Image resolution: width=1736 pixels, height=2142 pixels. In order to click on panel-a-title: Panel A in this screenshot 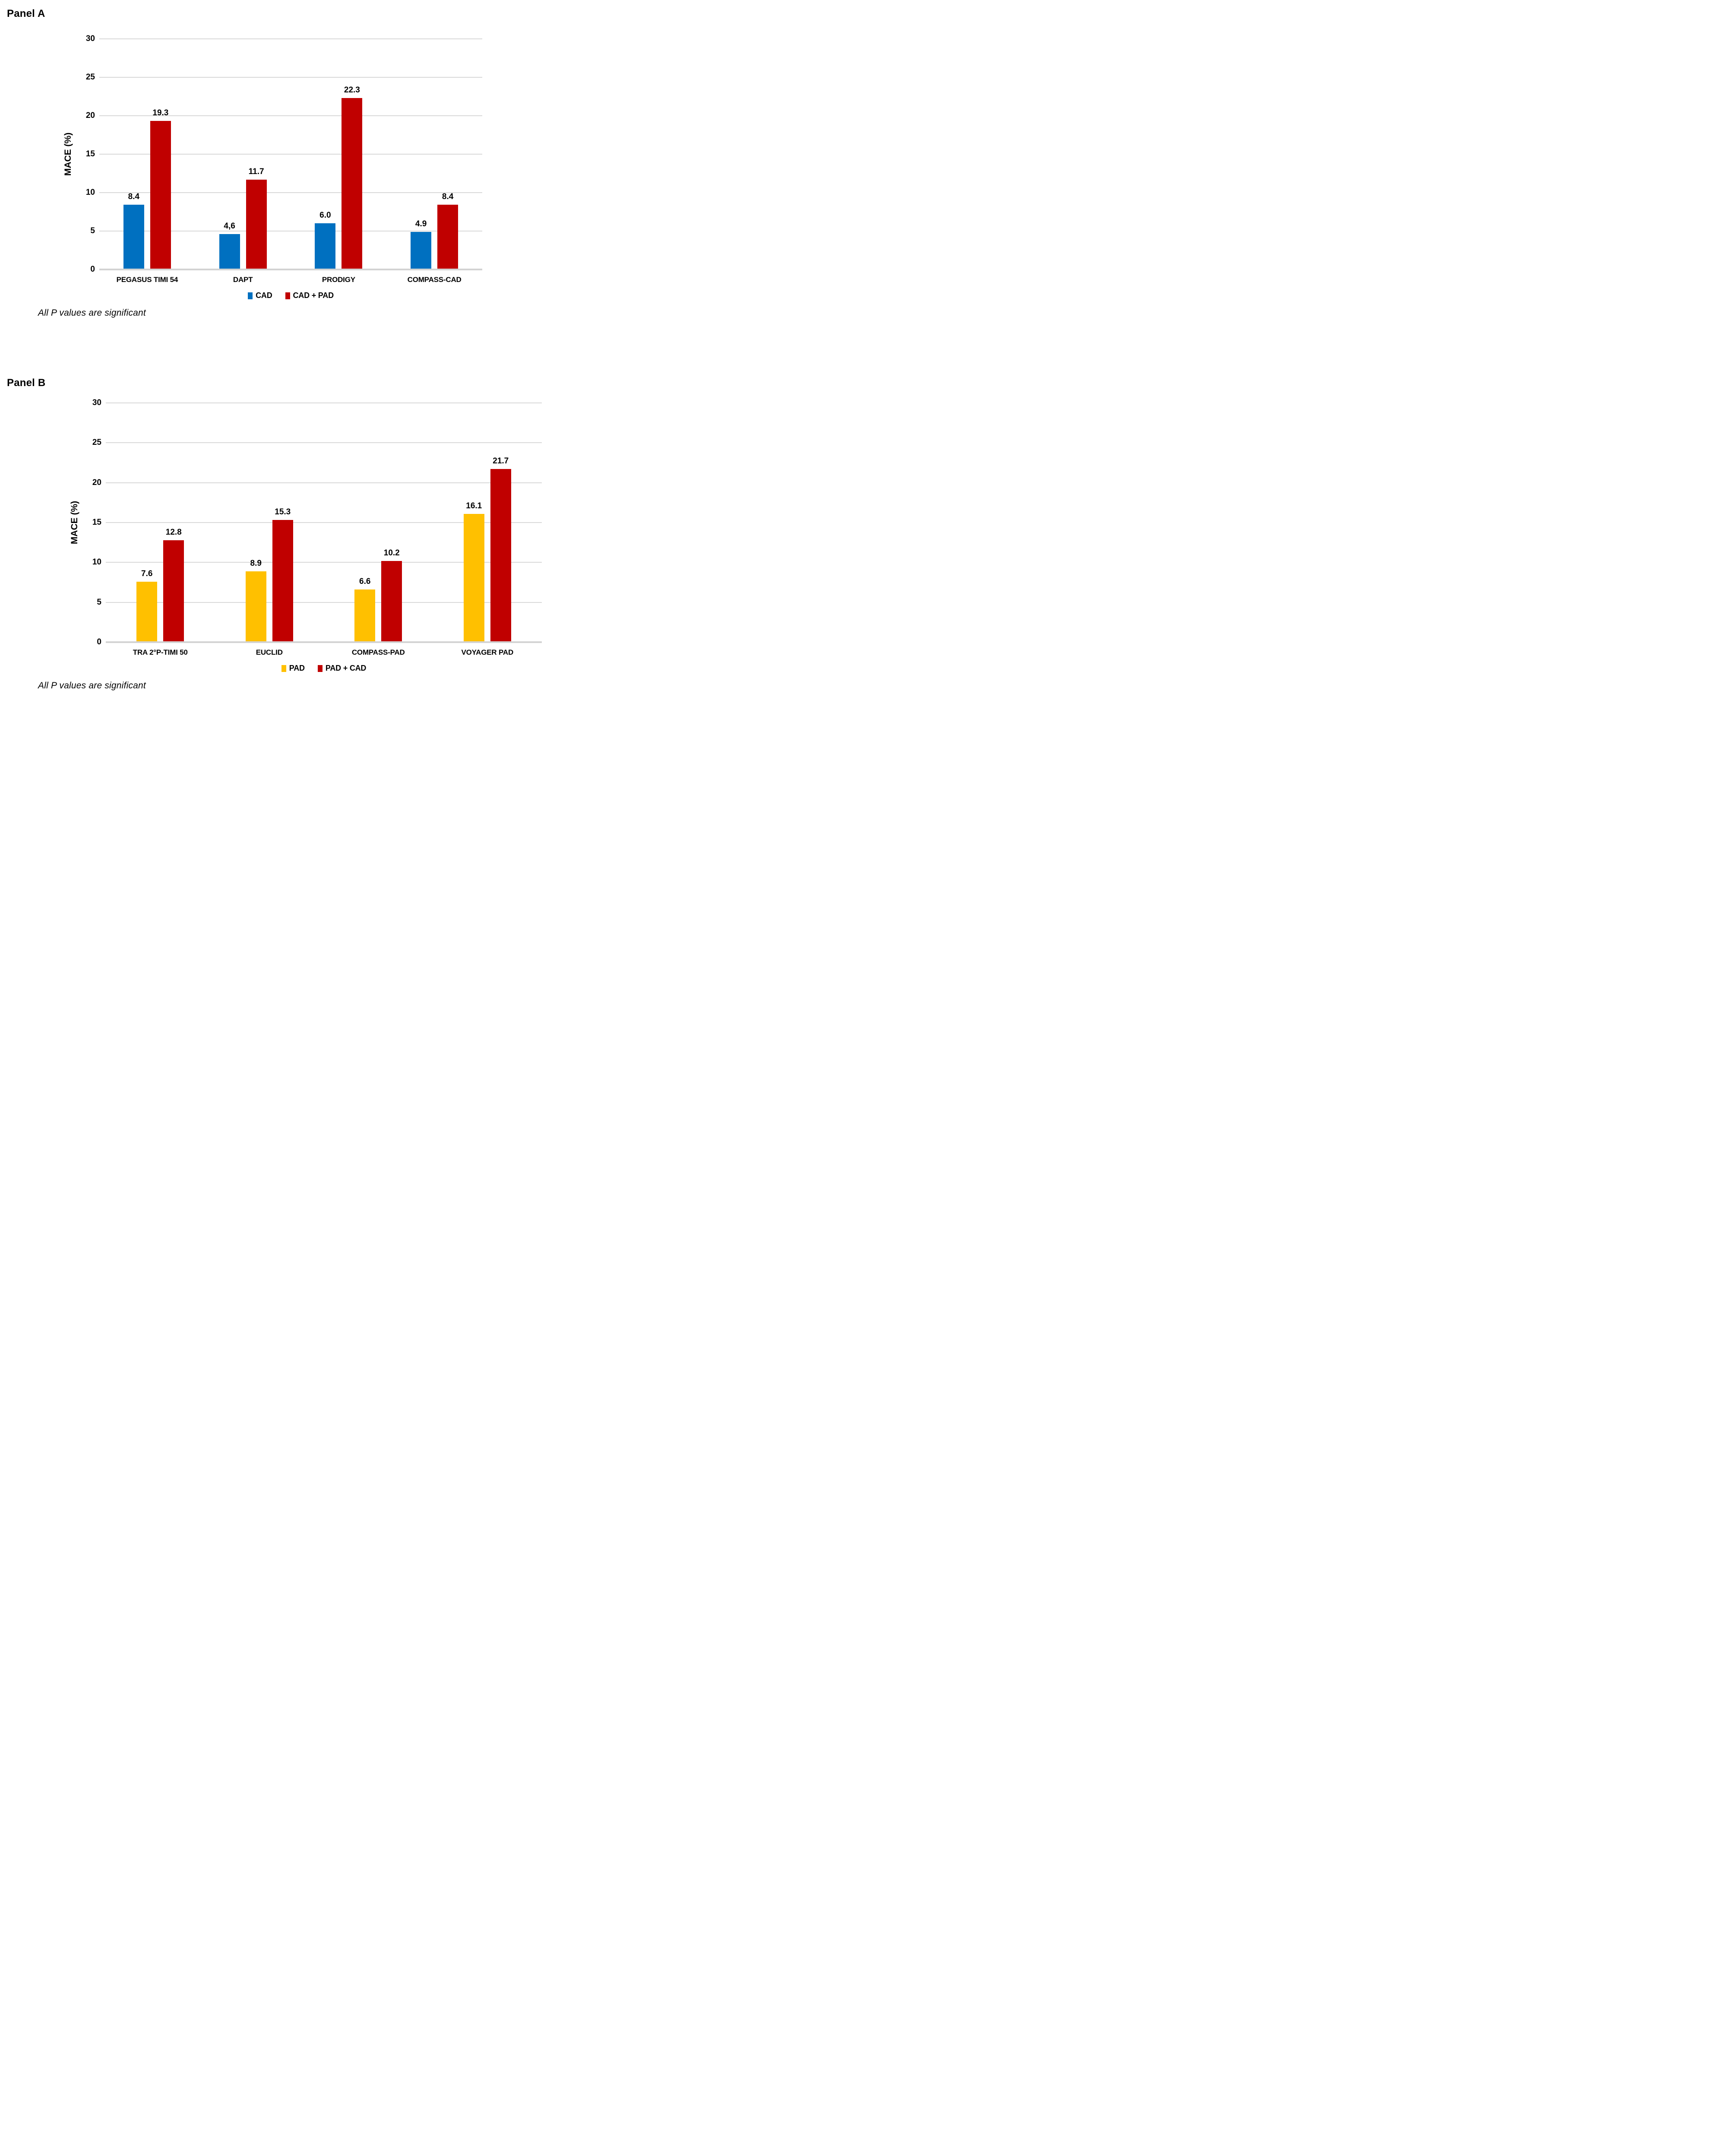, I will do `click(26, 14)`.